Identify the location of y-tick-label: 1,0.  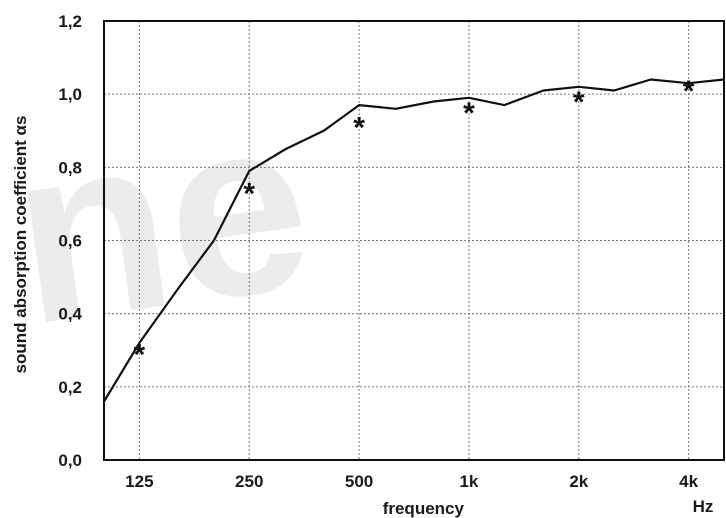
(70, 94).